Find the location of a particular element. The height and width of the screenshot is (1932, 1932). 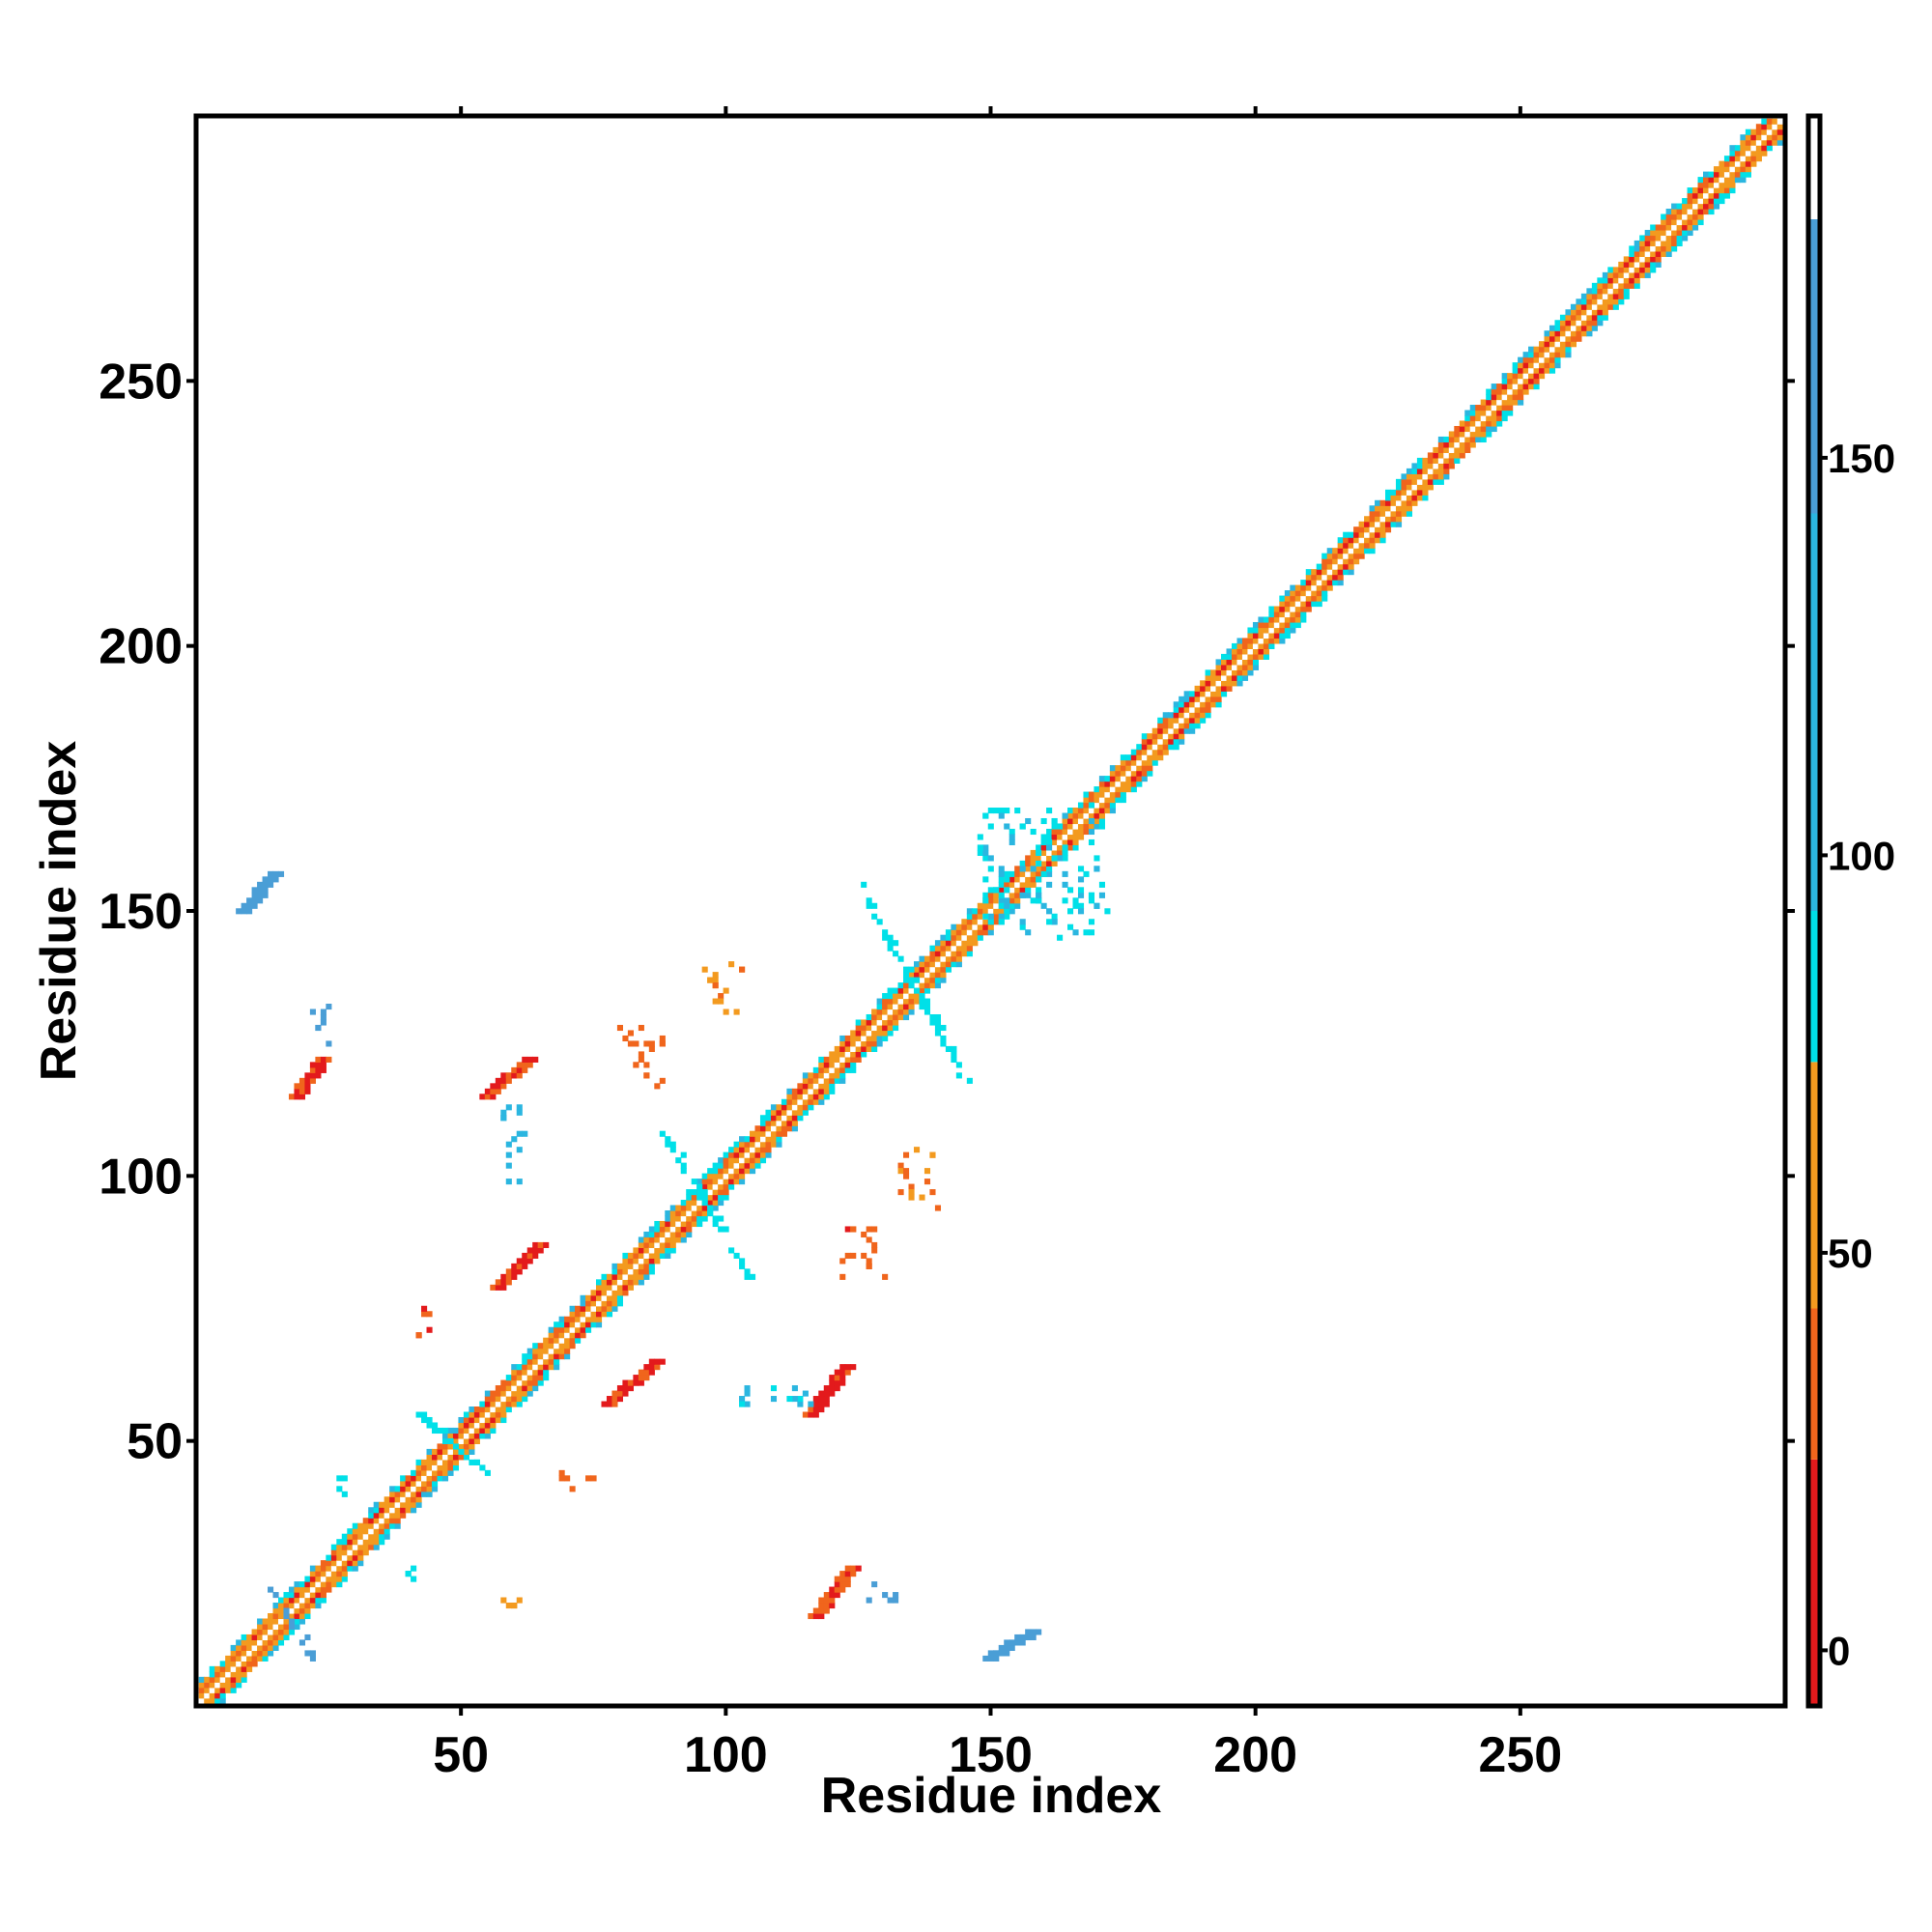

y-tick-label: 250 is located at coordinates (141, 382).